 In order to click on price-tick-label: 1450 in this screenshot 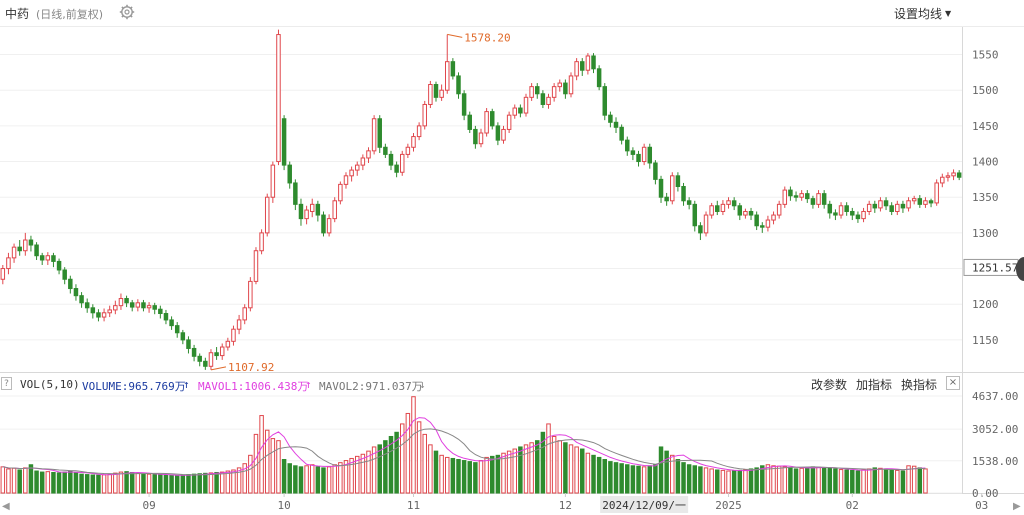, I will do `click(985, 126)`.